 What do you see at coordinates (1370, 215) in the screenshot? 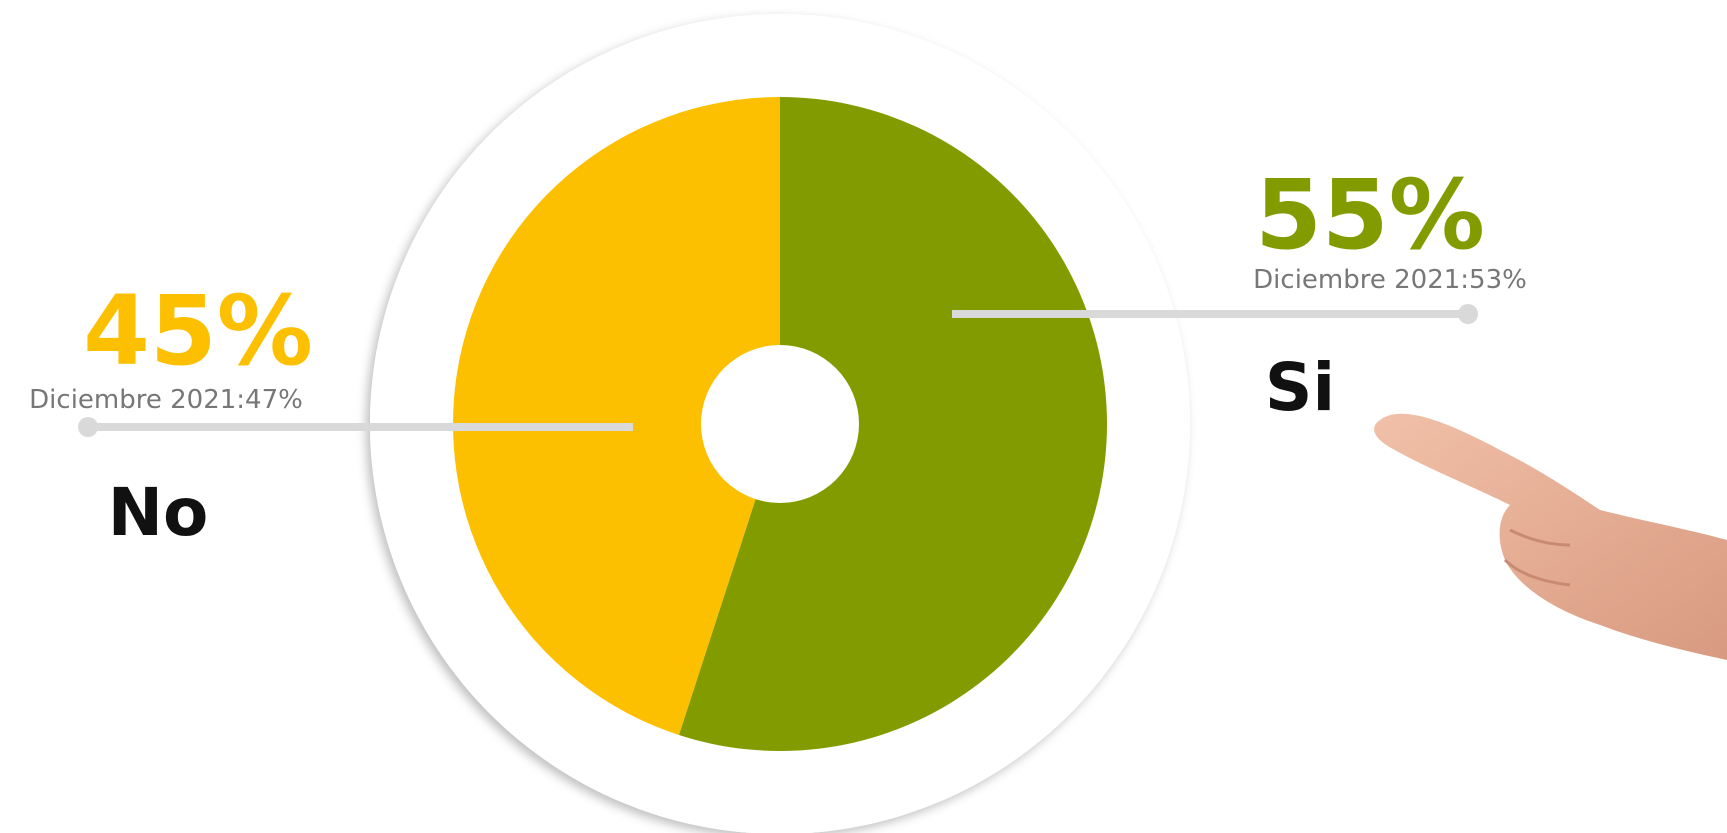
I see `value-label: 55%` at bounding box center [1370, 215].